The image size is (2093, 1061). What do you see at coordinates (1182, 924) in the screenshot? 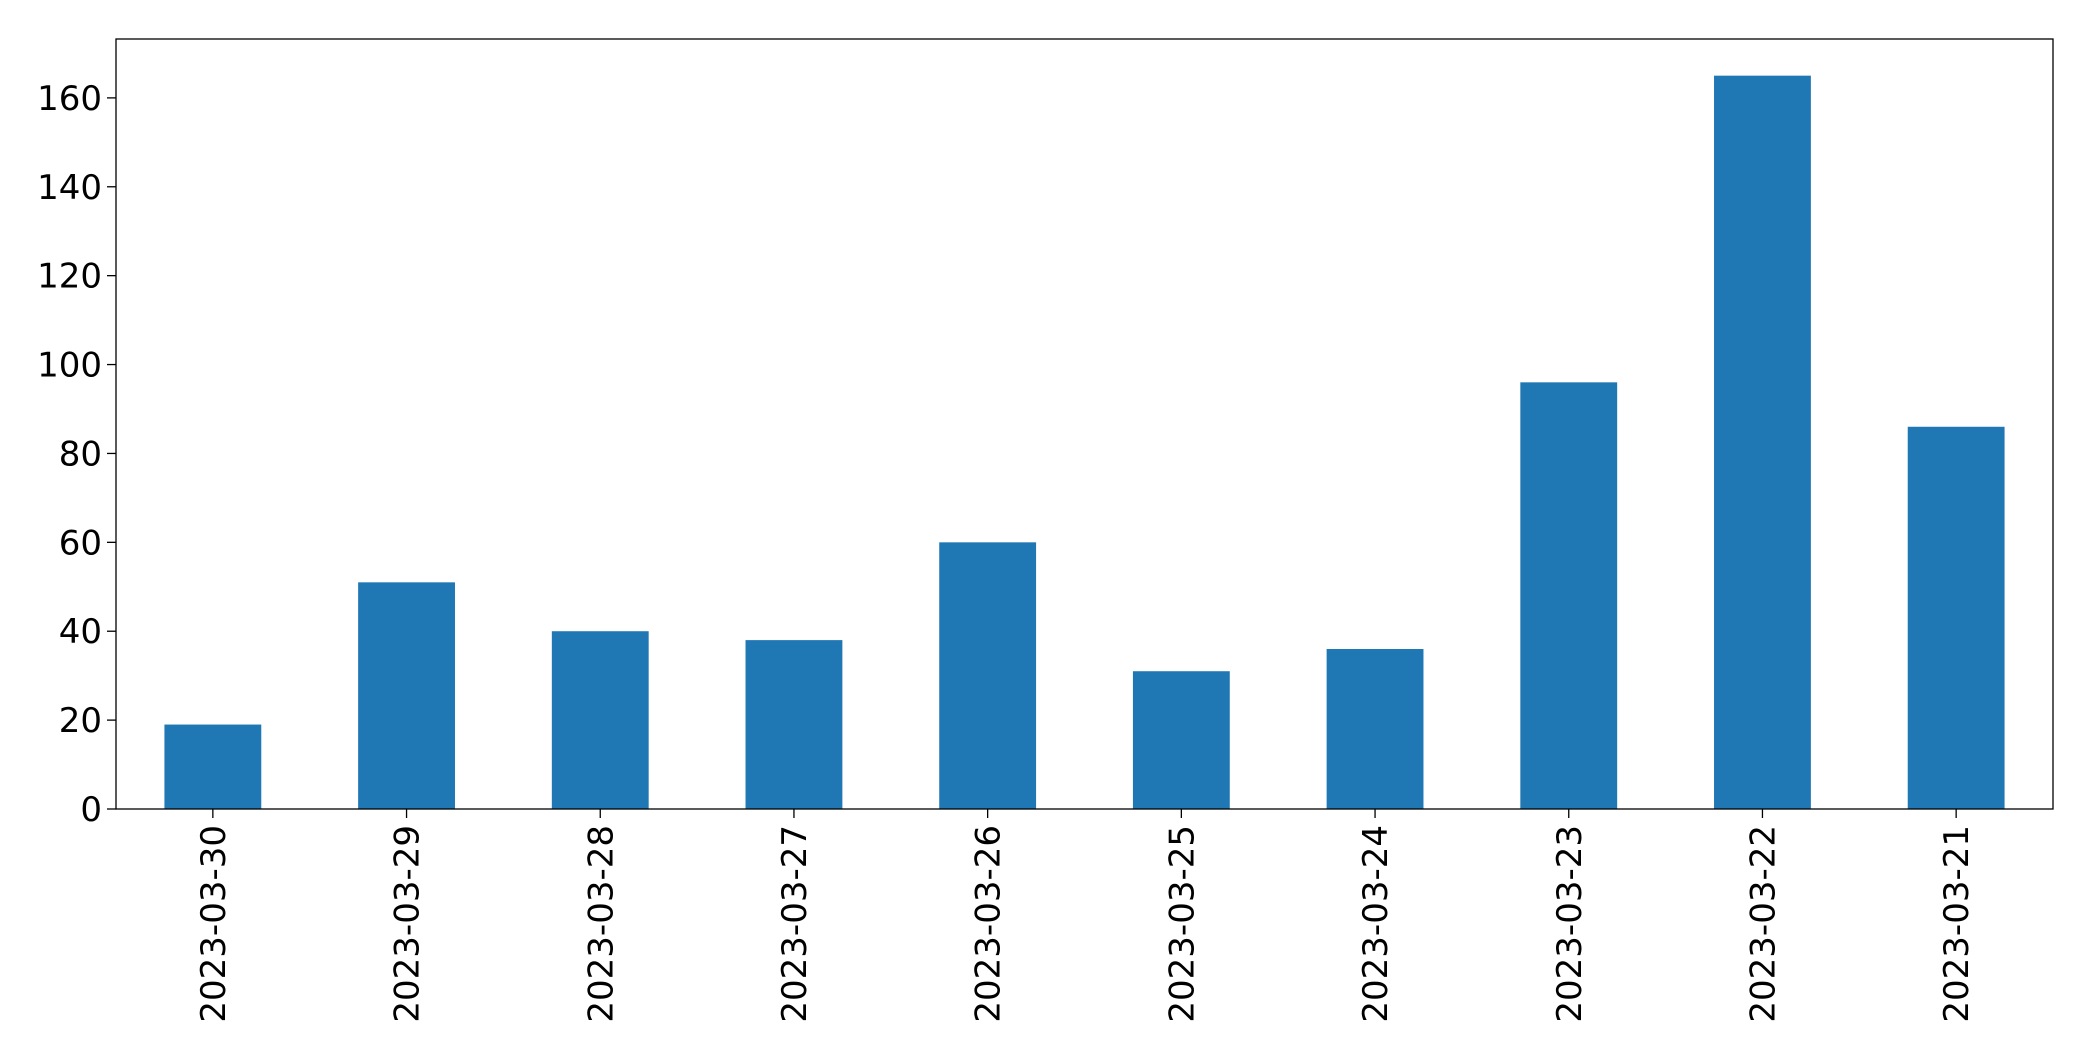
I see `x-tick-label: 2023-03-25` at bounding box center [1182, 924].